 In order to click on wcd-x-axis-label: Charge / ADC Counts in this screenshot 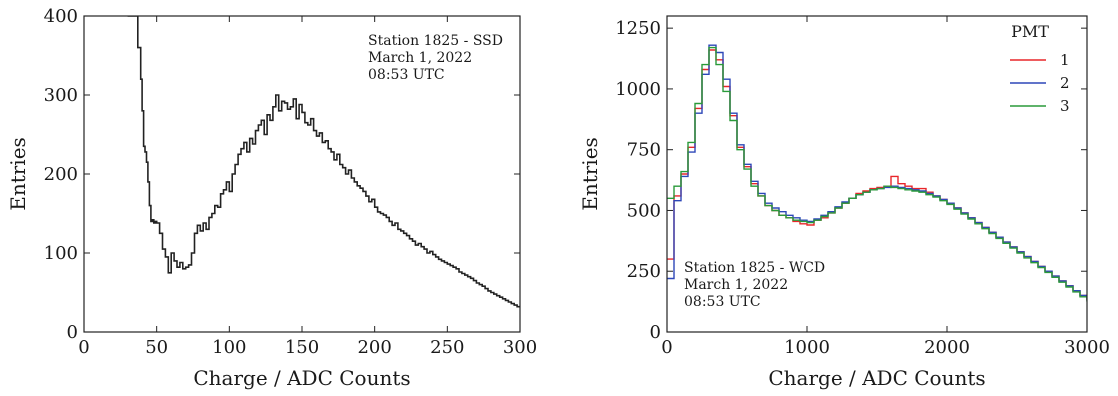, I will do `click(876, 378)`.